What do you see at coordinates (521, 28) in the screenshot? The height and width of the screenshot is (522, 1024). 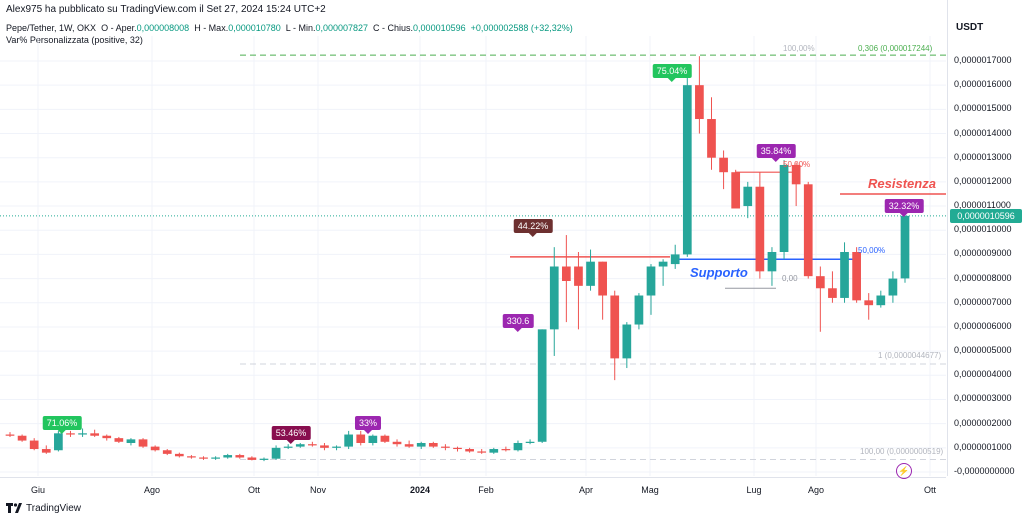 I see `change-value: +0,000002588 (+32,32%)` at bounding box center [521, 28].